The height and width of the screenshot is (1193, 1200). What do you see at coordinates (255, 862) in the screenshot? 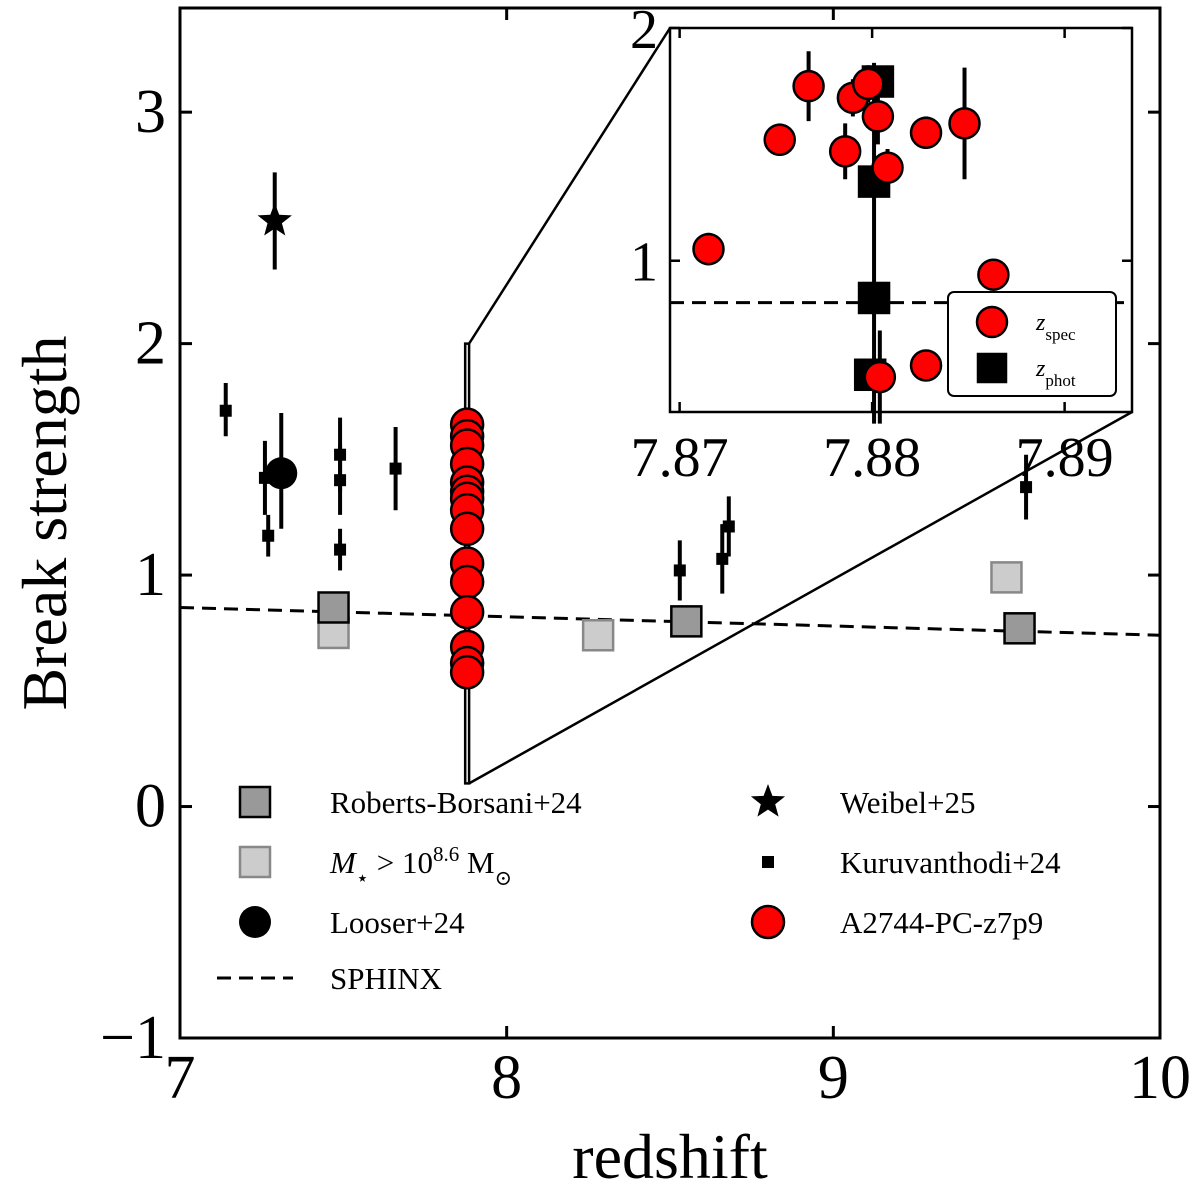
I see `legend-marker-mstar` at bounding box center [255, 862].